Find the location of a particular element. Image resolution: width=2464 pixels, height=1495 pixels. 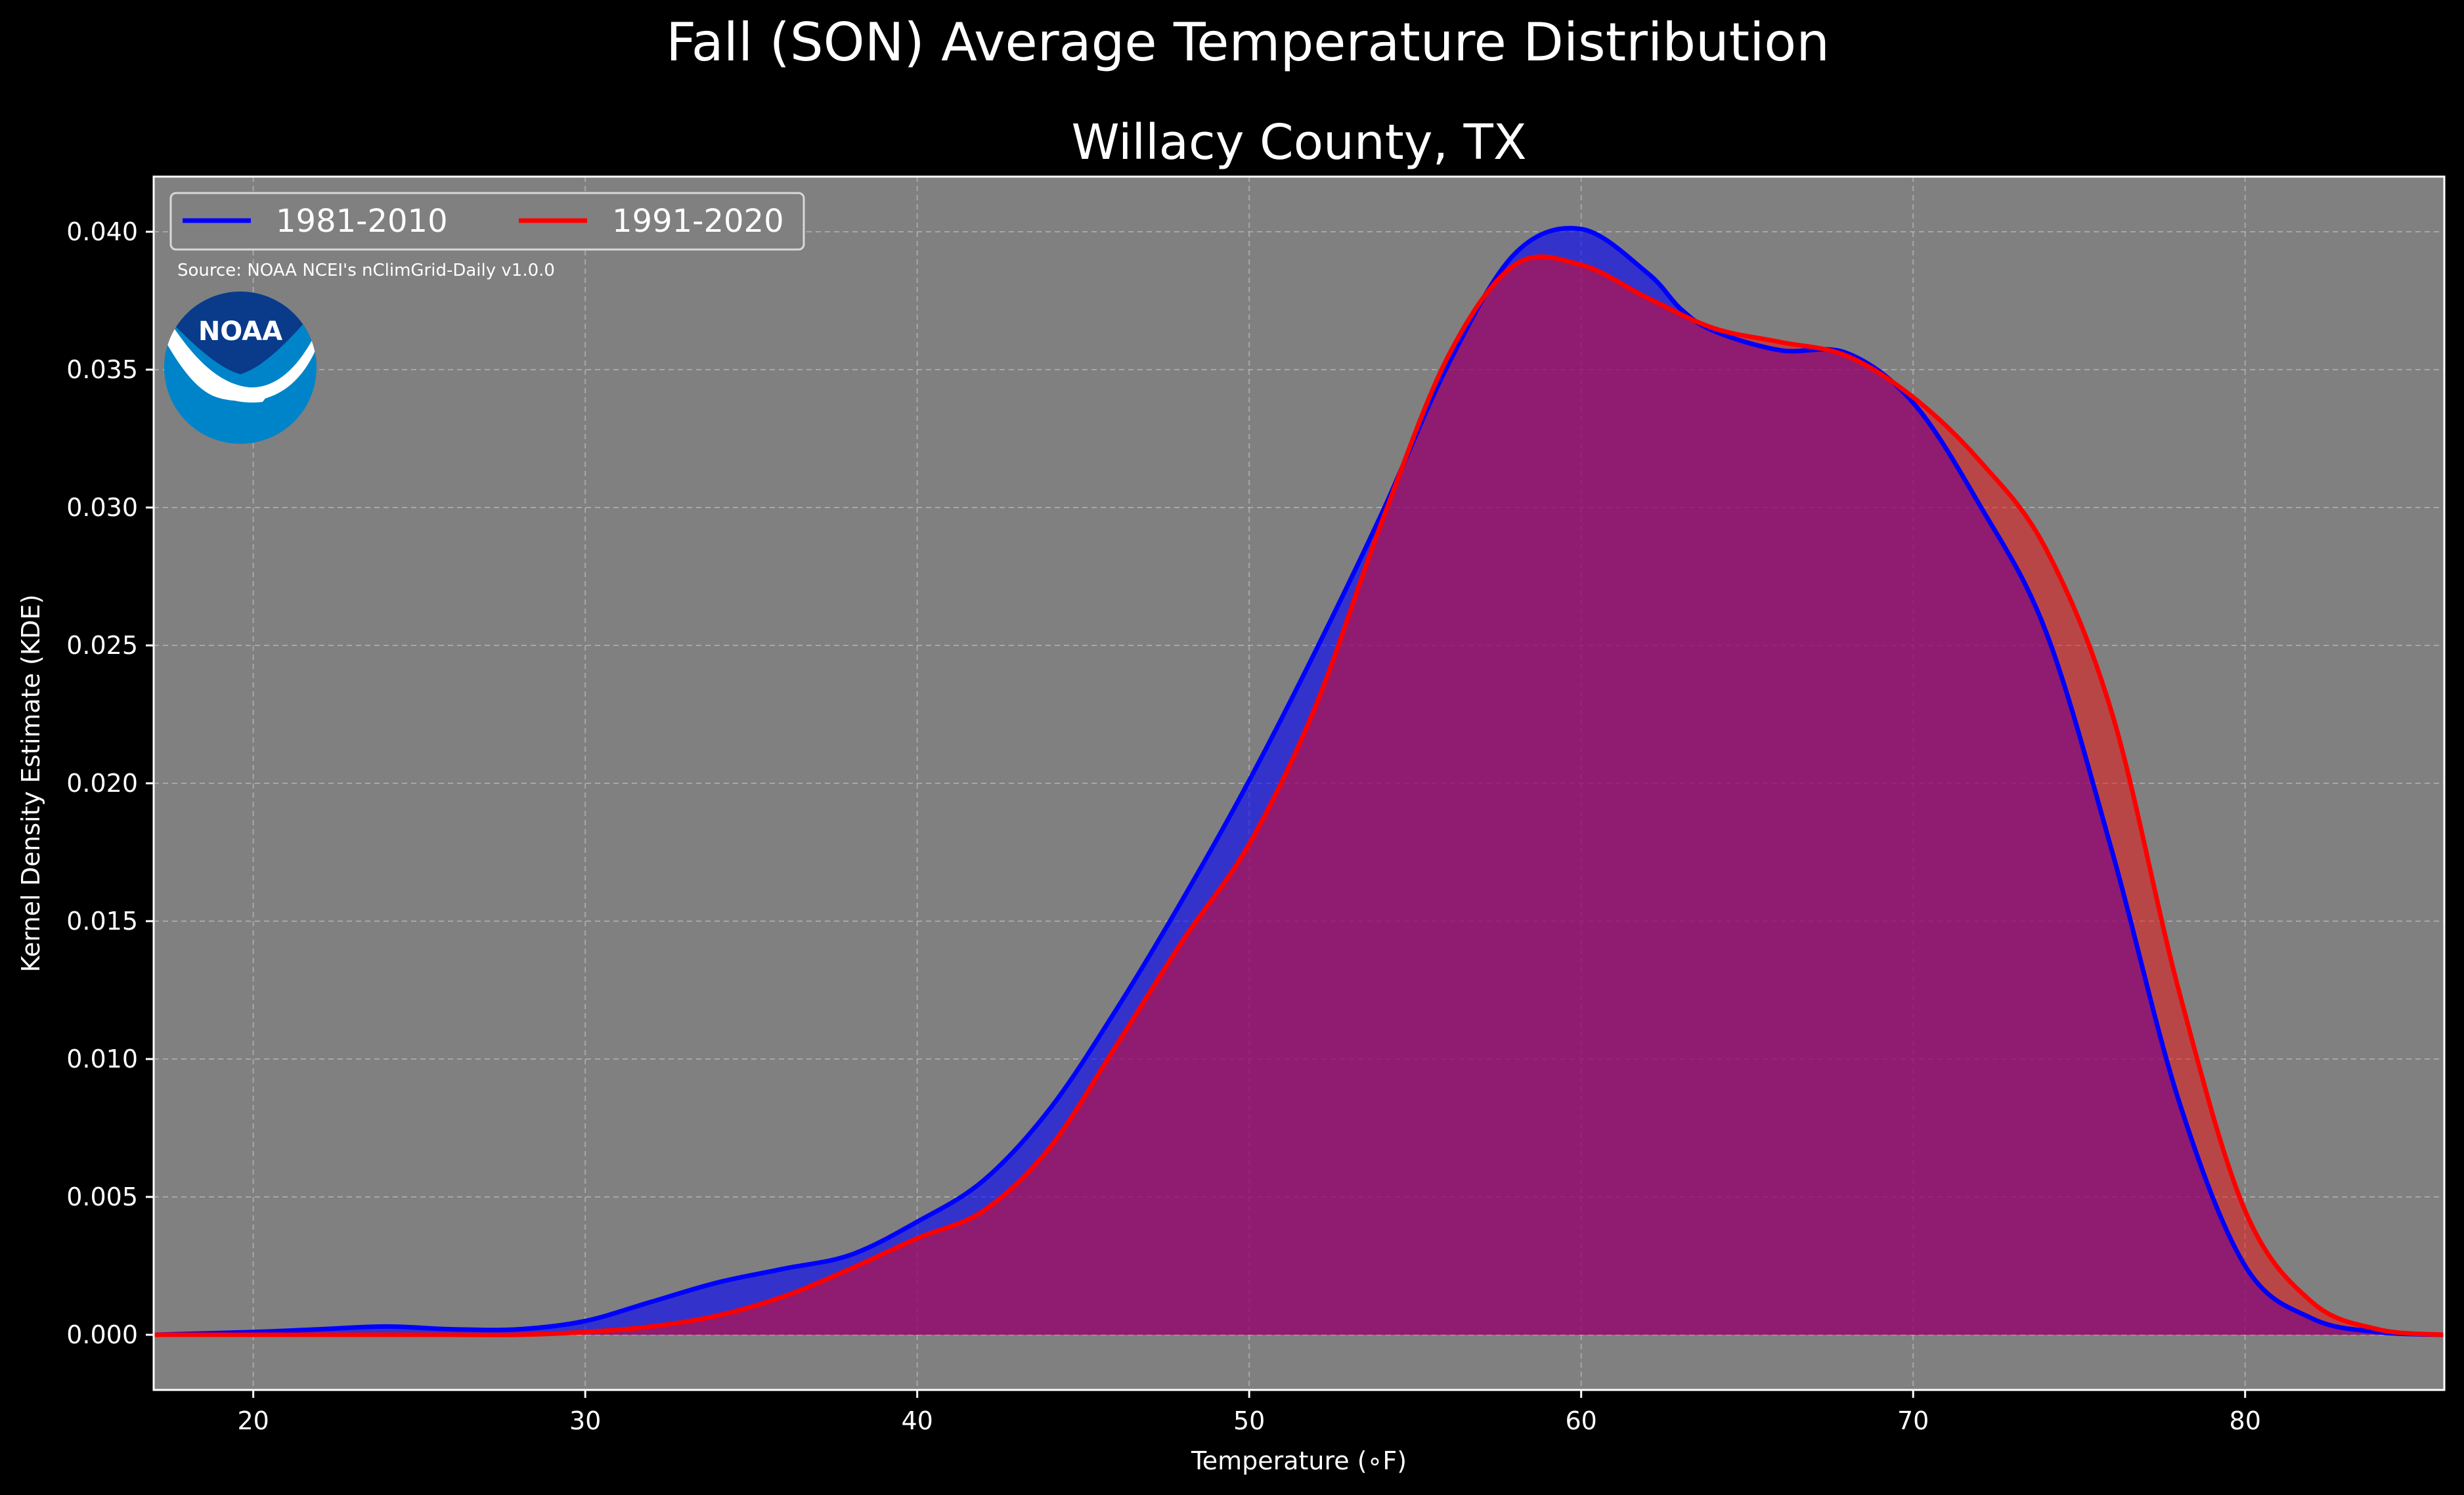

x-tick-label: 70 is located at coordinates (1913, 1420).